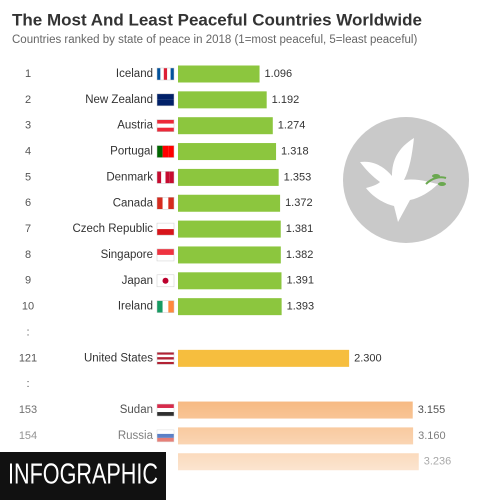 The width and height of the screenshot is (500, 500). I want to click on category-label: Canada, so click(133, 203).